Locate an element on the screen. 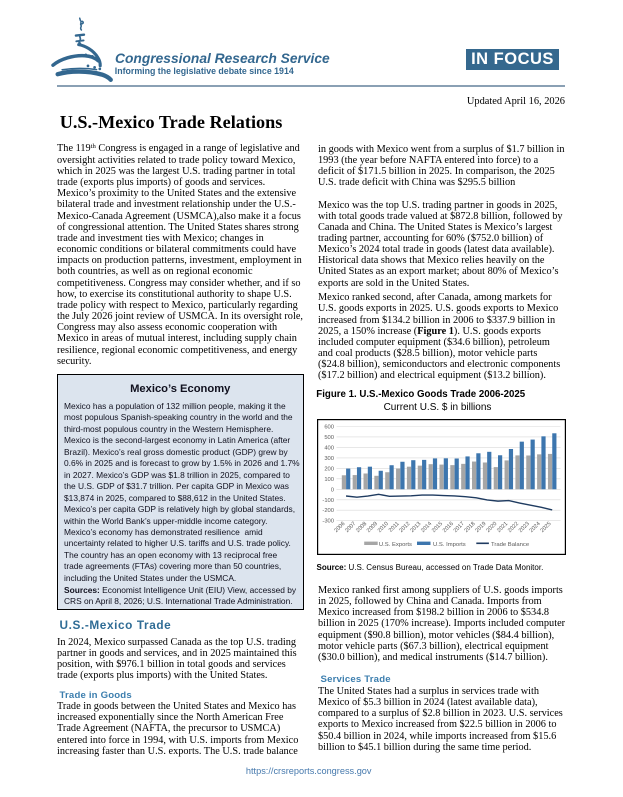  svg-text: 500 is located at coordinates (329, 438).